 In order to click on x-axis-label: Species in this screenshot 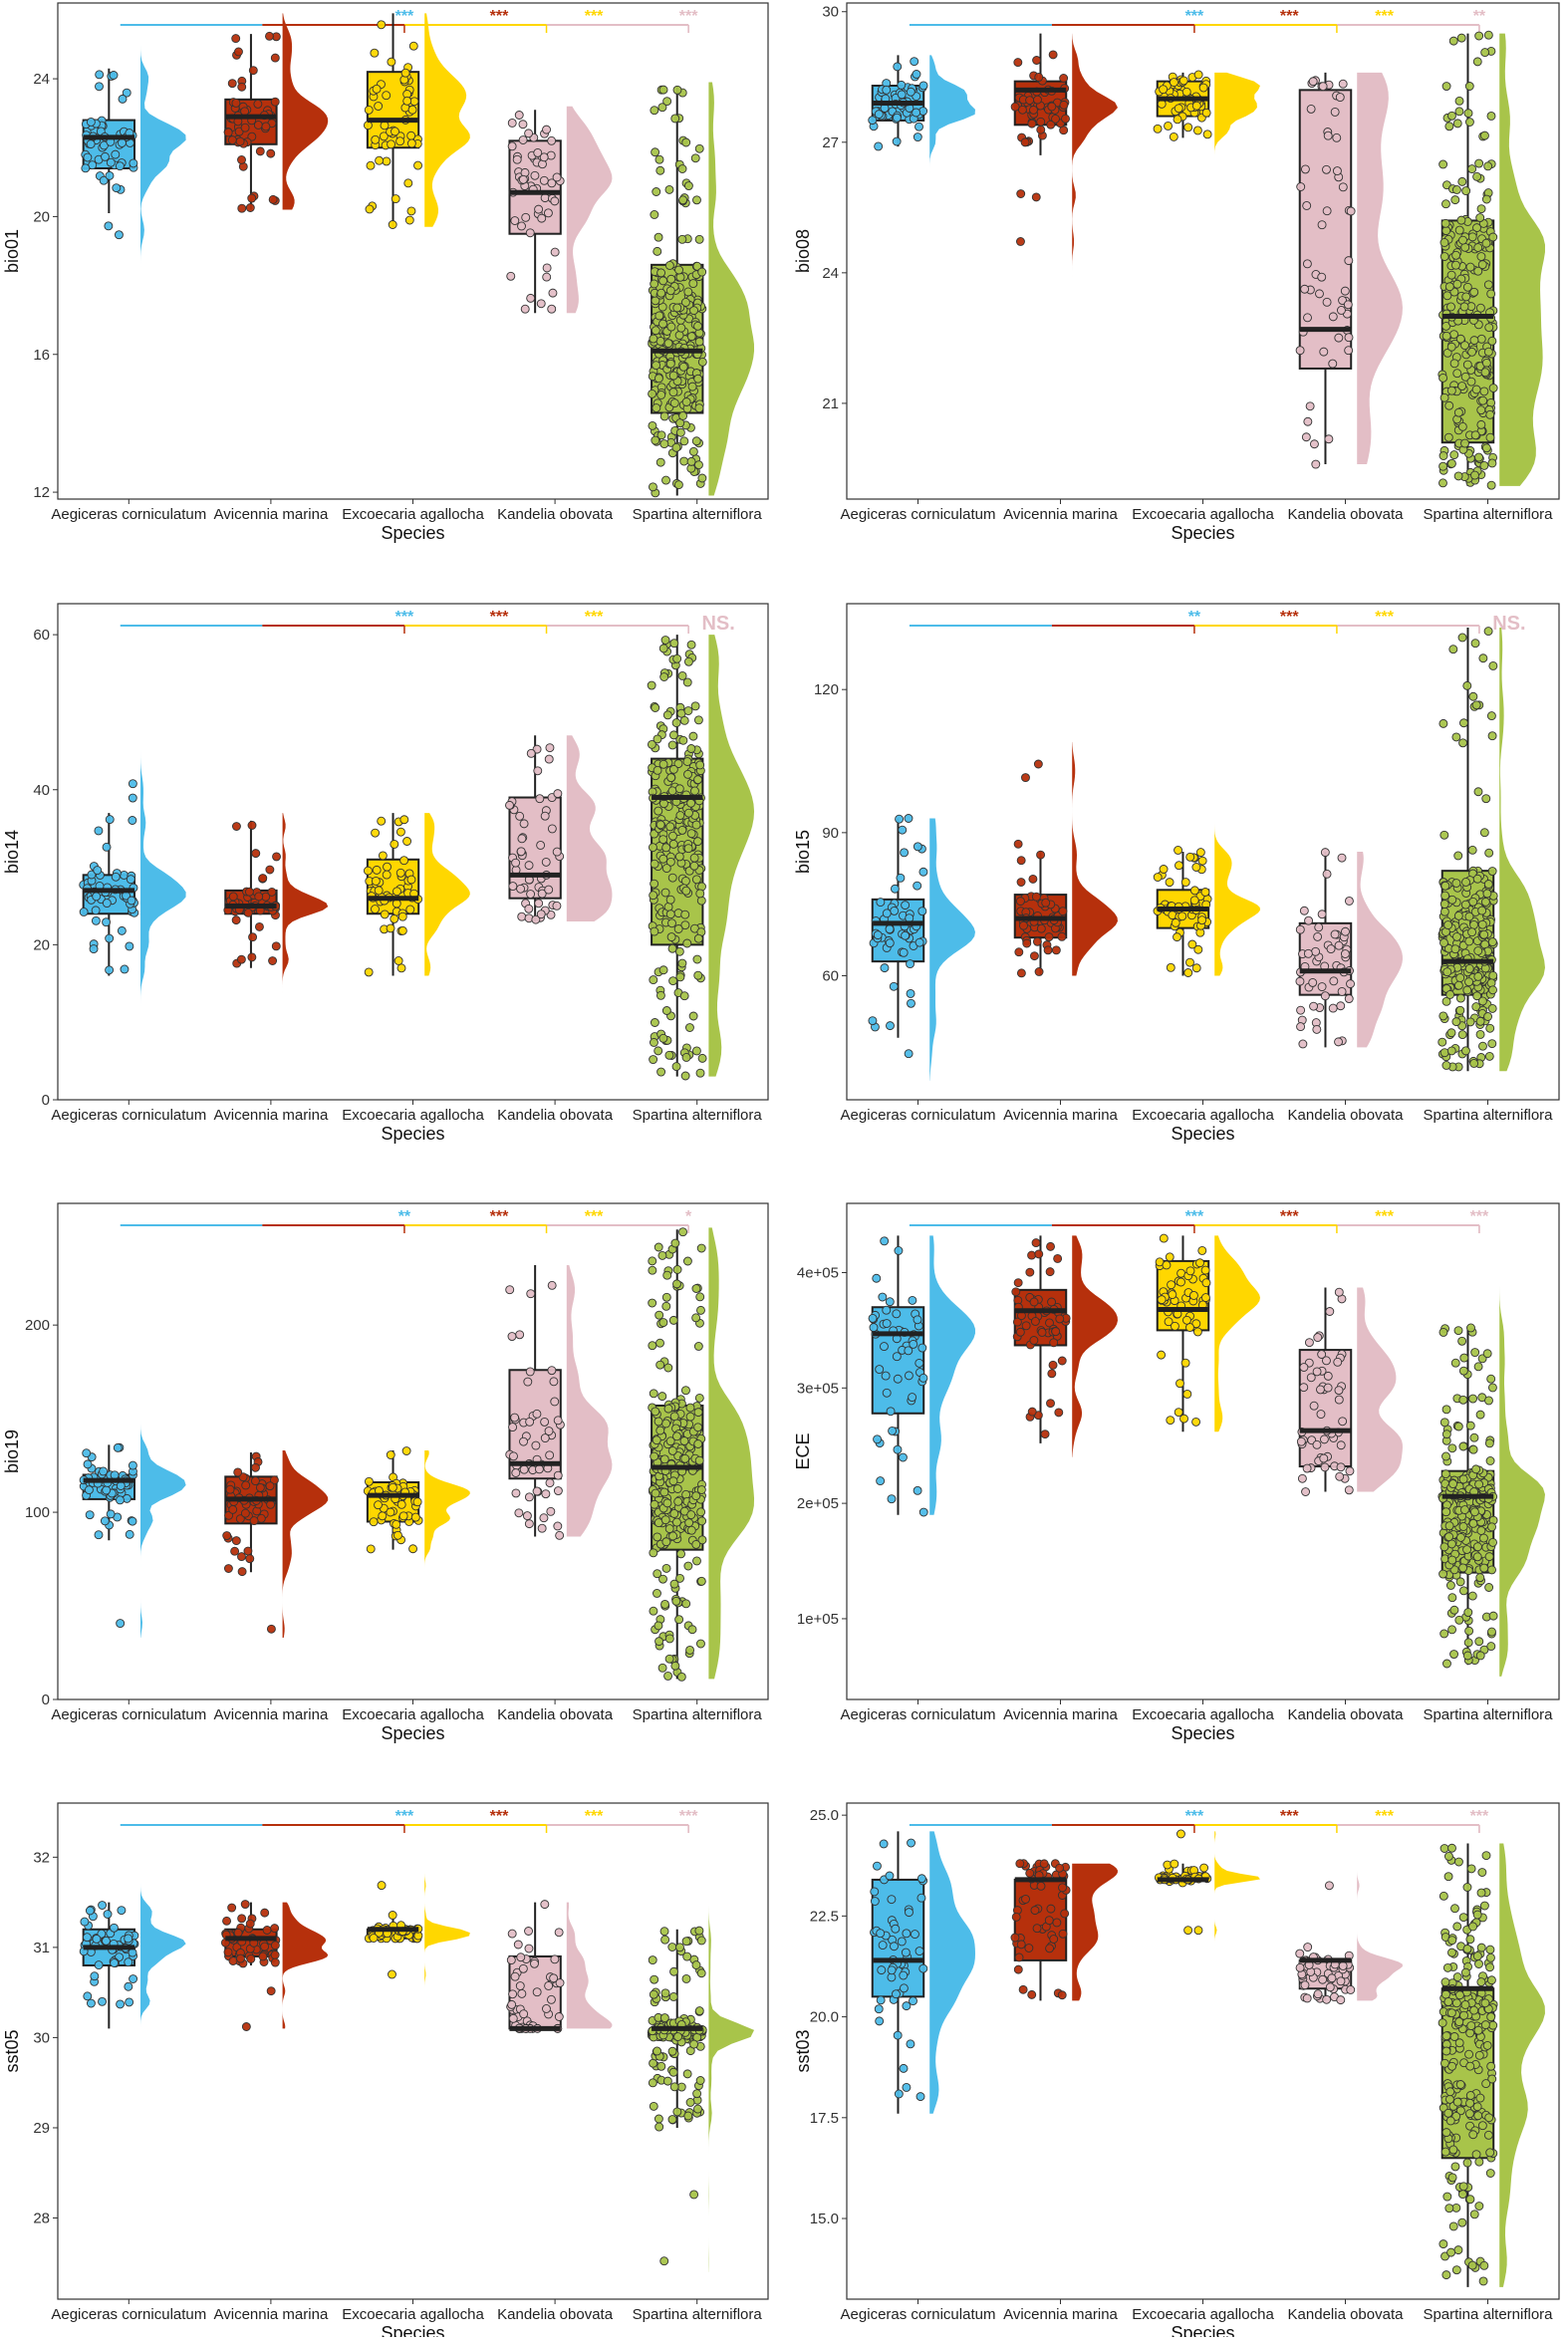, I will do `click(1202, 2330)`.